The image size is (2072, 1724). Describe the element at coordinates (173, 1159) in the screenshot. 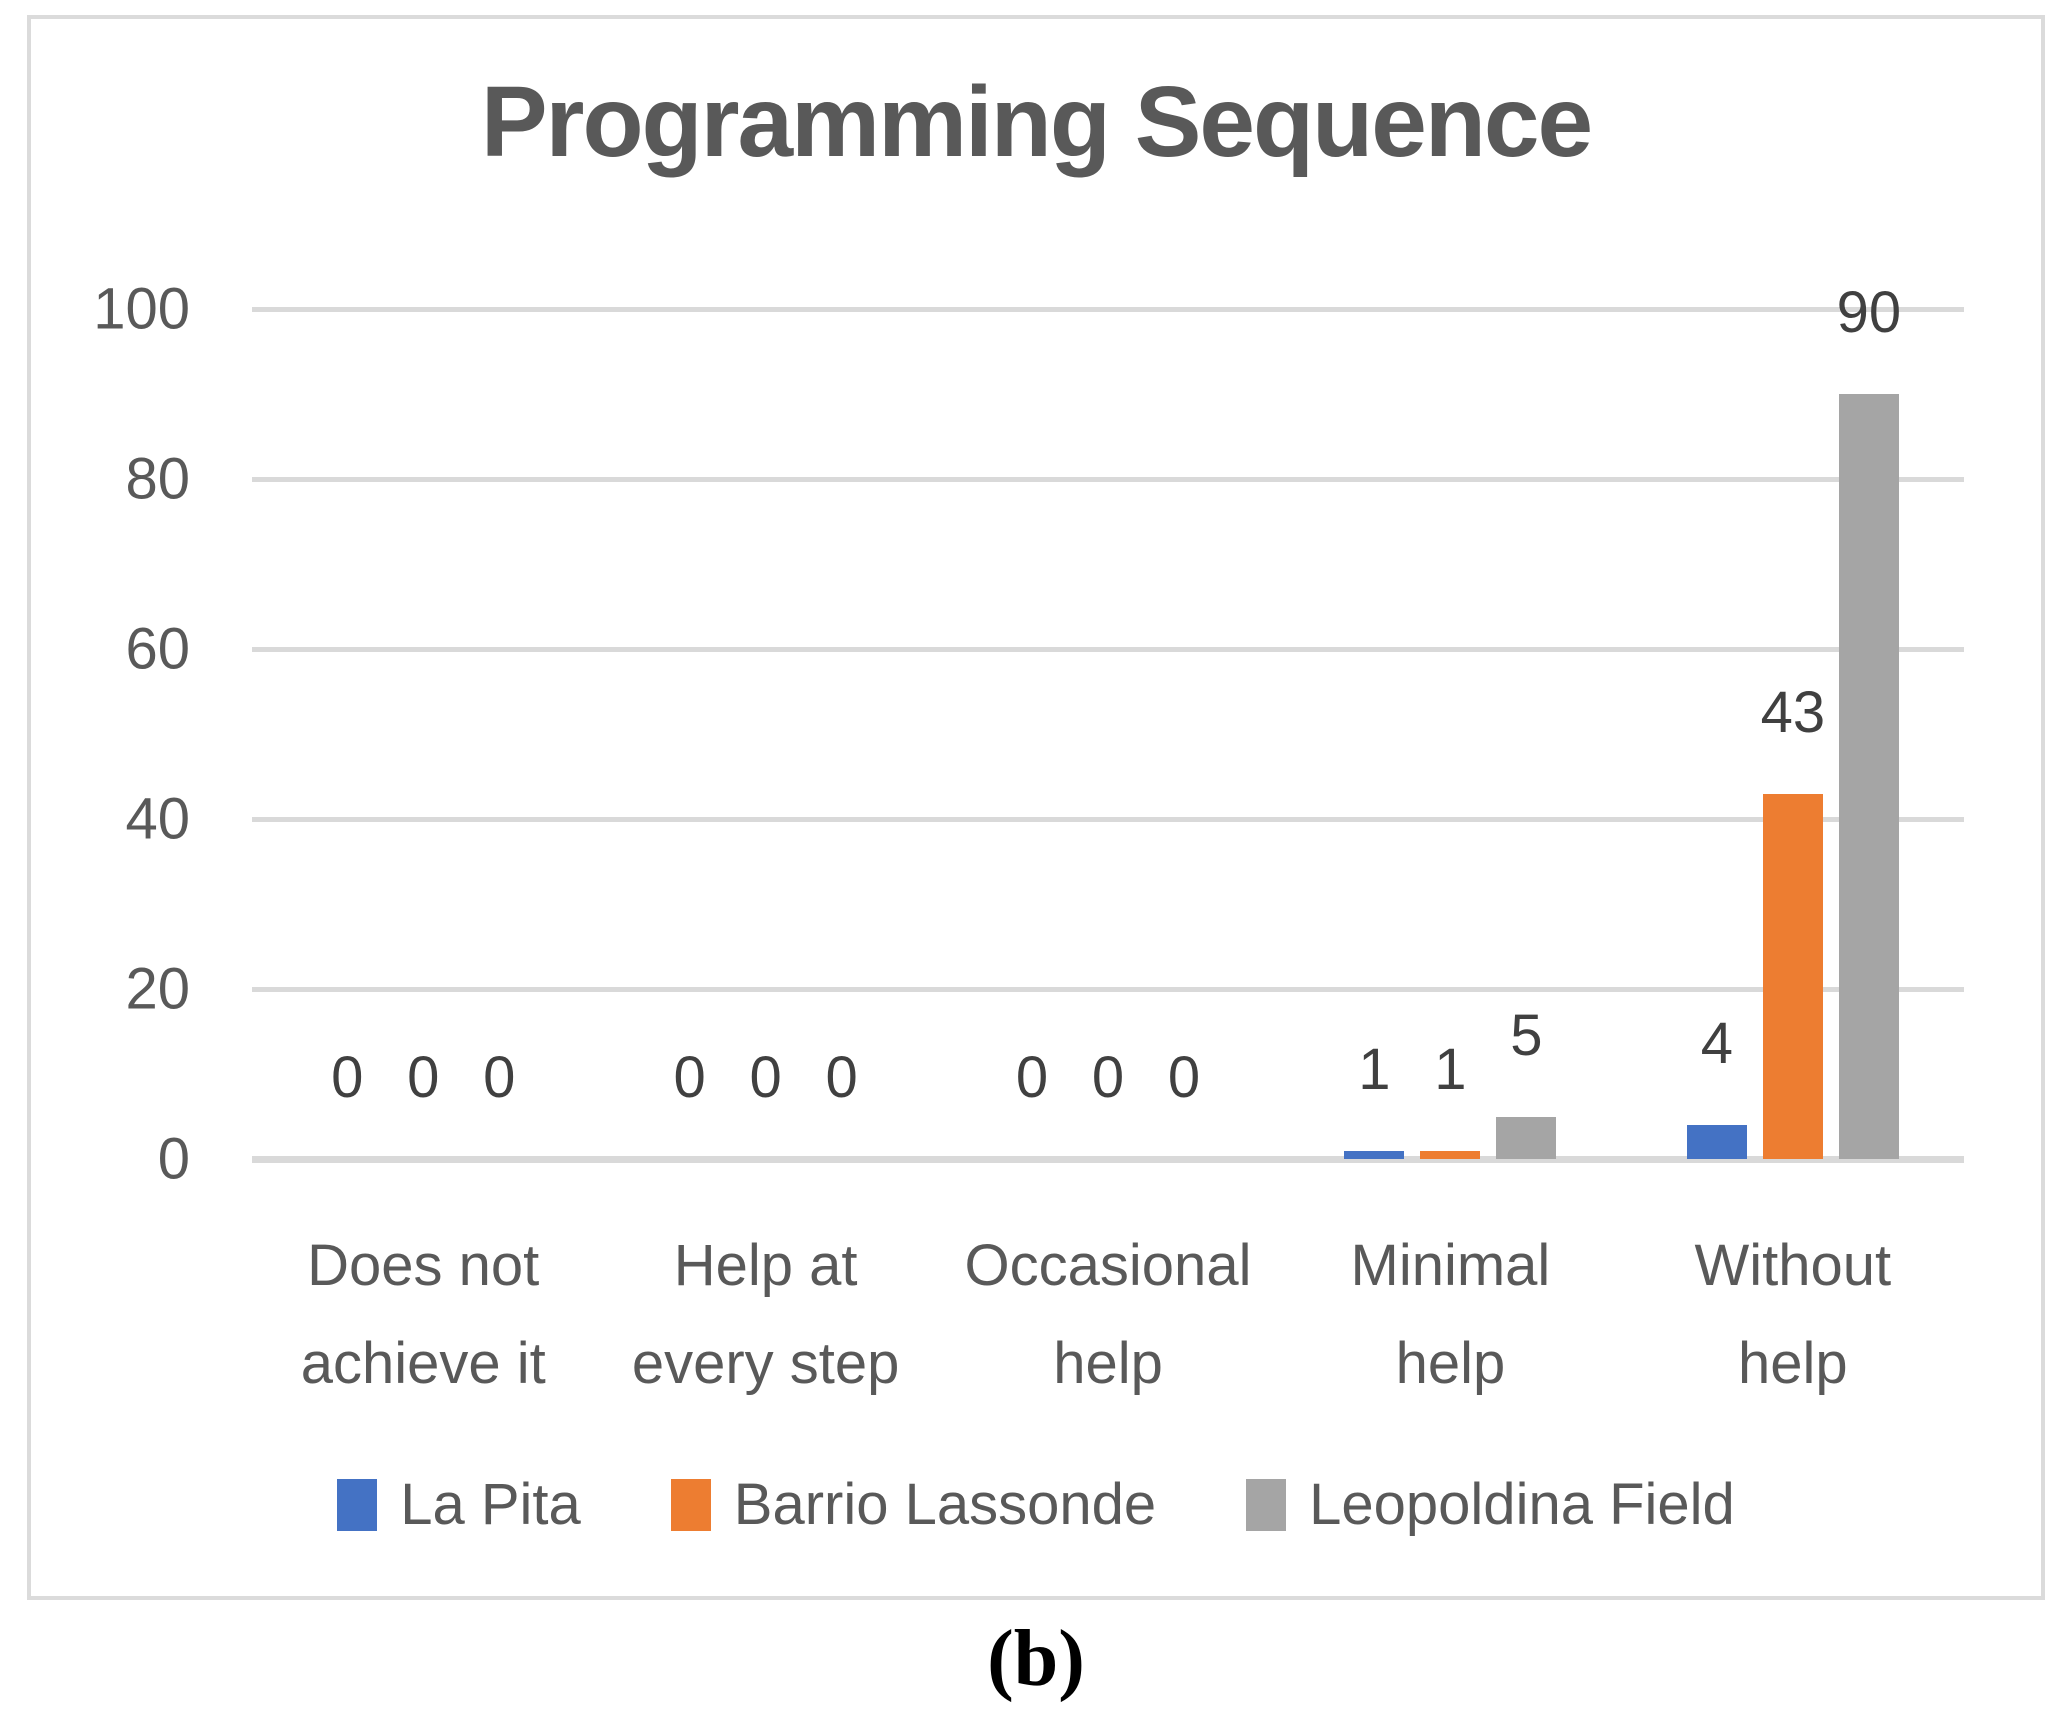

I see `y-axis-tick-label: 0` at that location.